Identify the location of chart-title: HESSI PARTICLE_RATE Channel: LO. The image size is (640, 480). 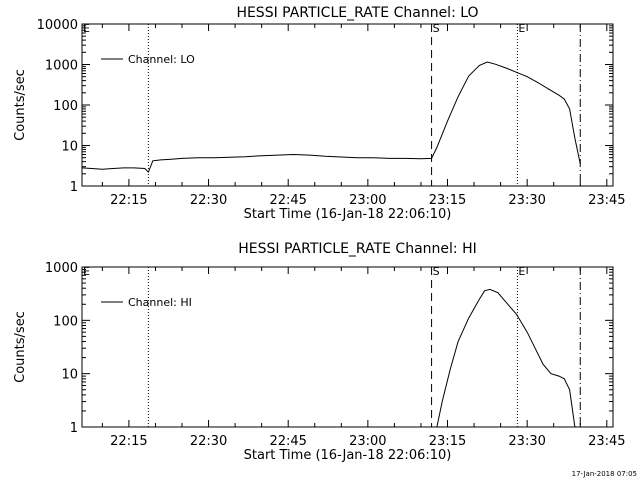
(357, 13).